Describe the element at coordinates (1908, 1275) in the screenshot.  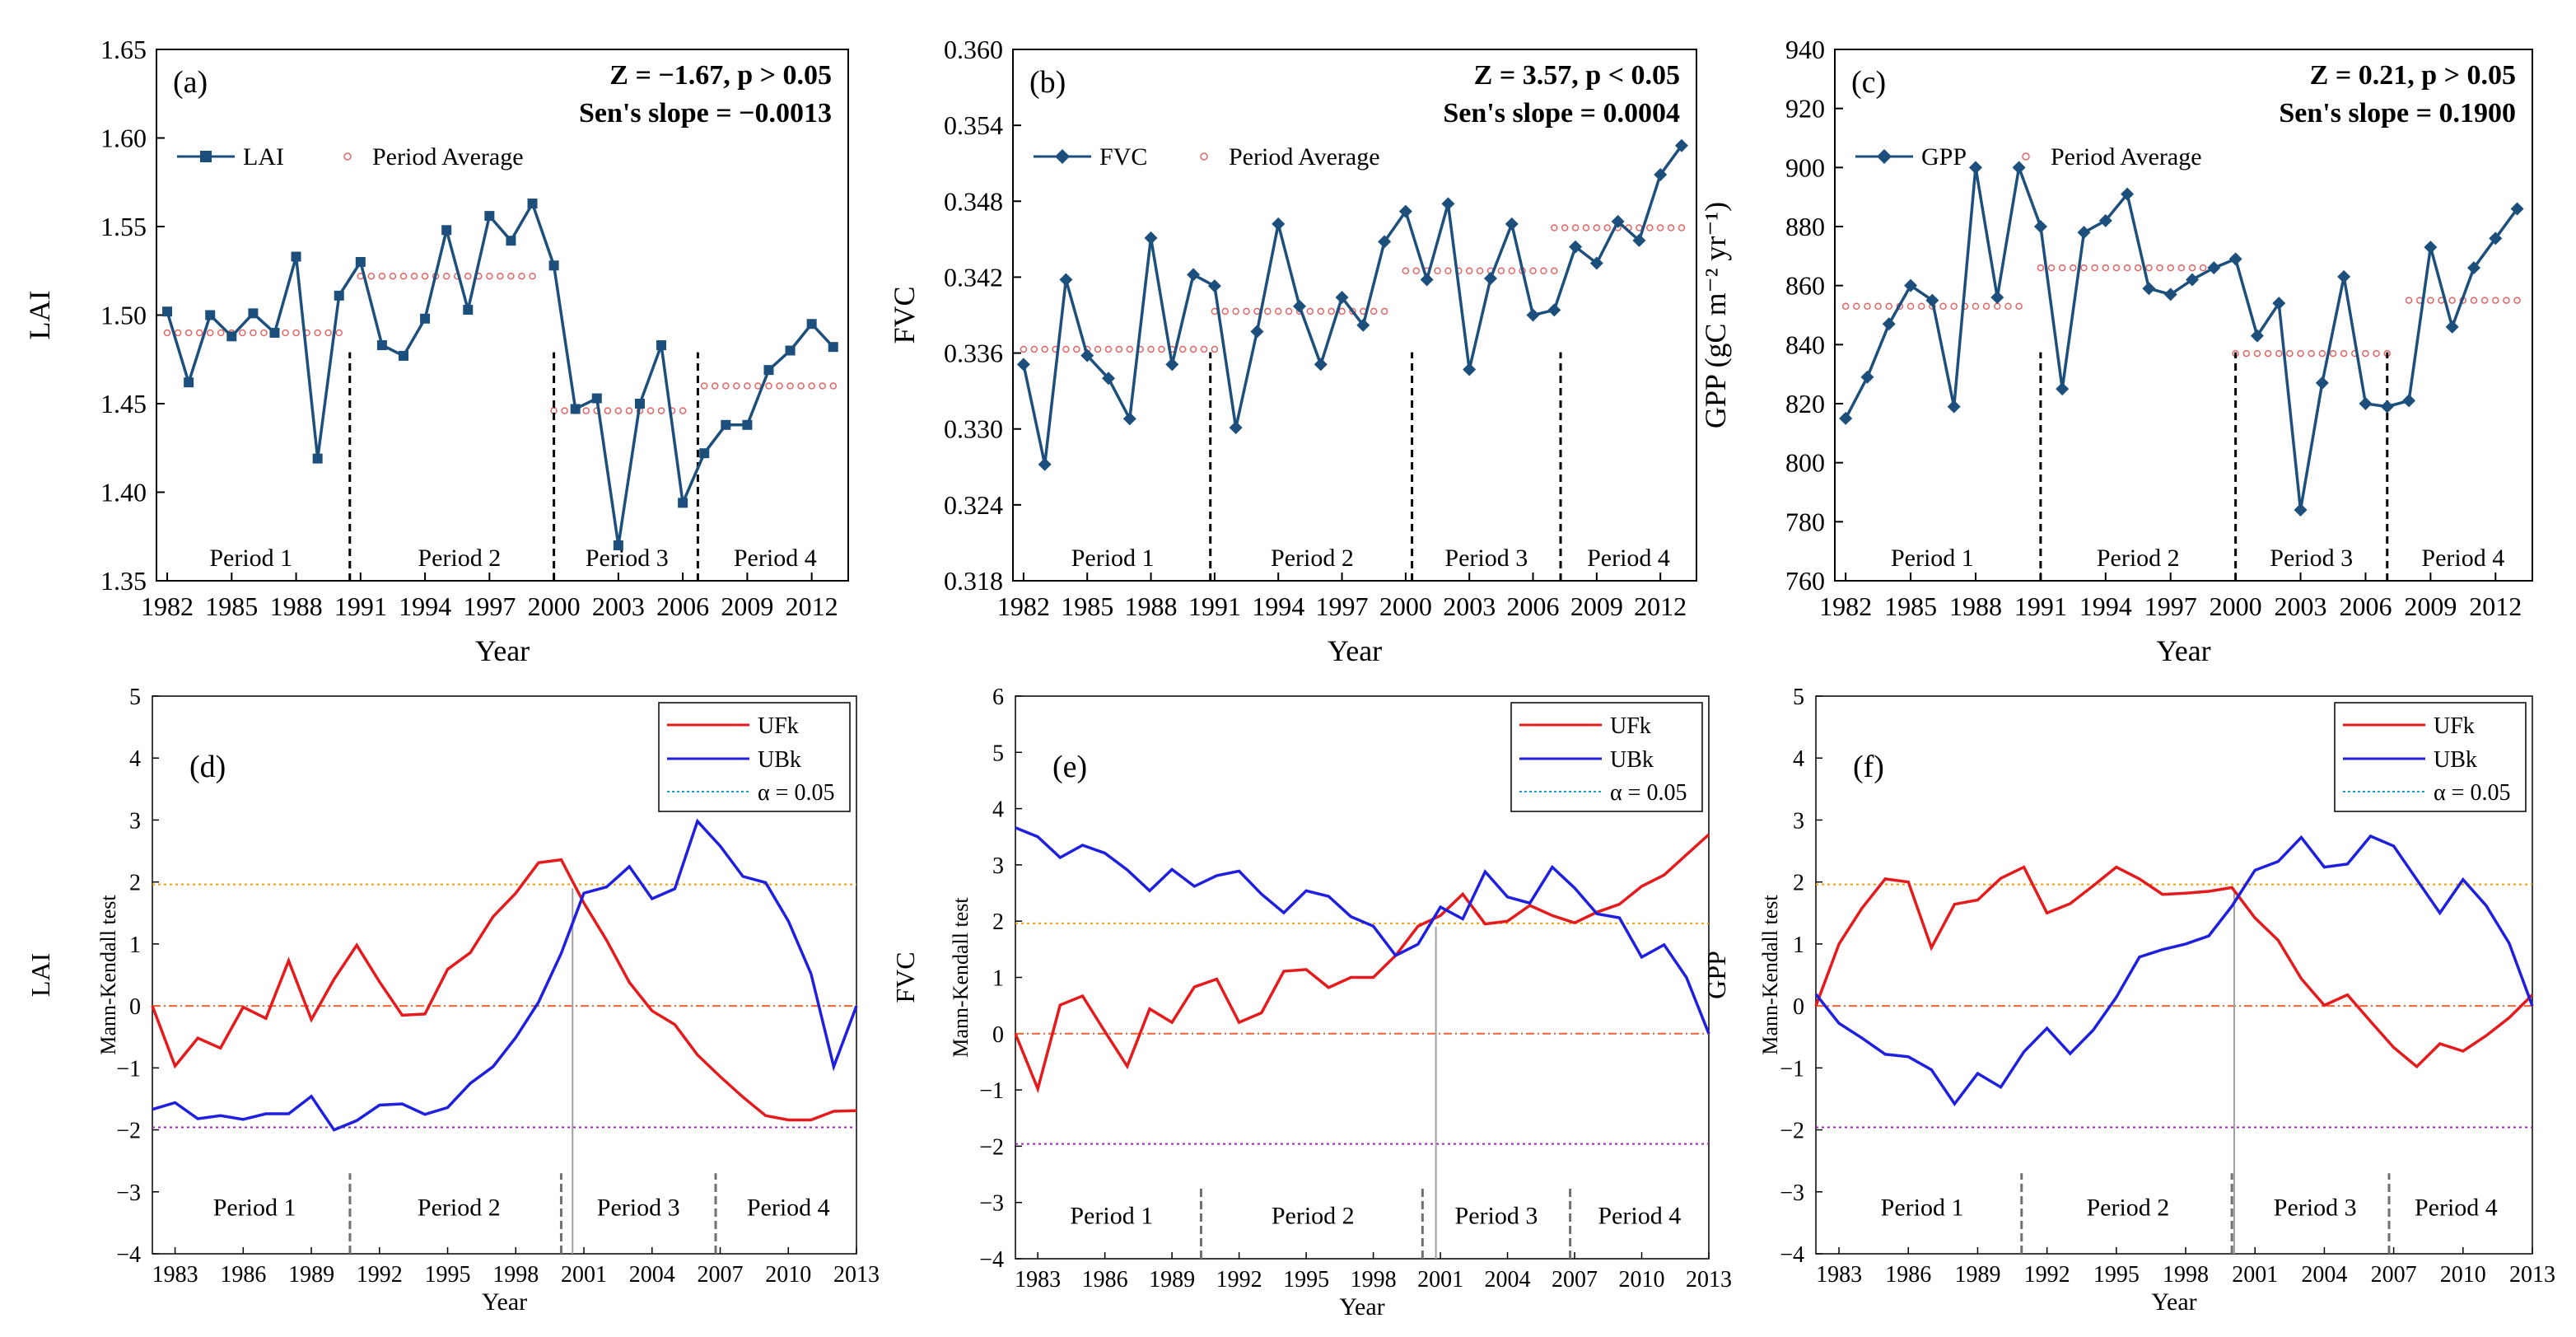
I see `x-tick-label: 1986` at that location.